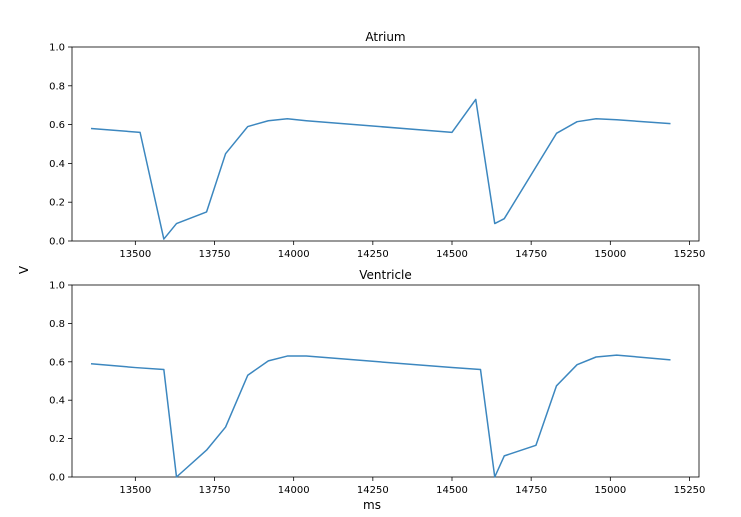 This screenshot has width=741, height=517. I want to click on chart-title: Ventricle, so click(385, 275).